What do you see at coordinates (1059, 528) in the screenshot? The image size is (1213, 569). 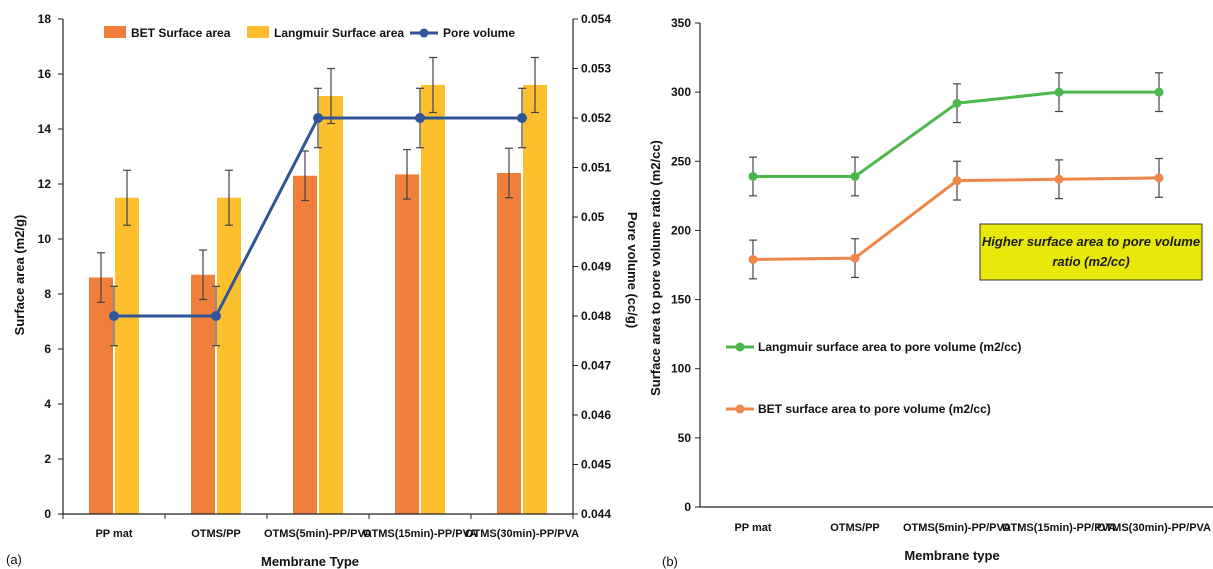 I see `chart-b-category-otms-15min-pp-pva: OTMS(15min)-PP/PVA` at bounding box center [1059, 528].